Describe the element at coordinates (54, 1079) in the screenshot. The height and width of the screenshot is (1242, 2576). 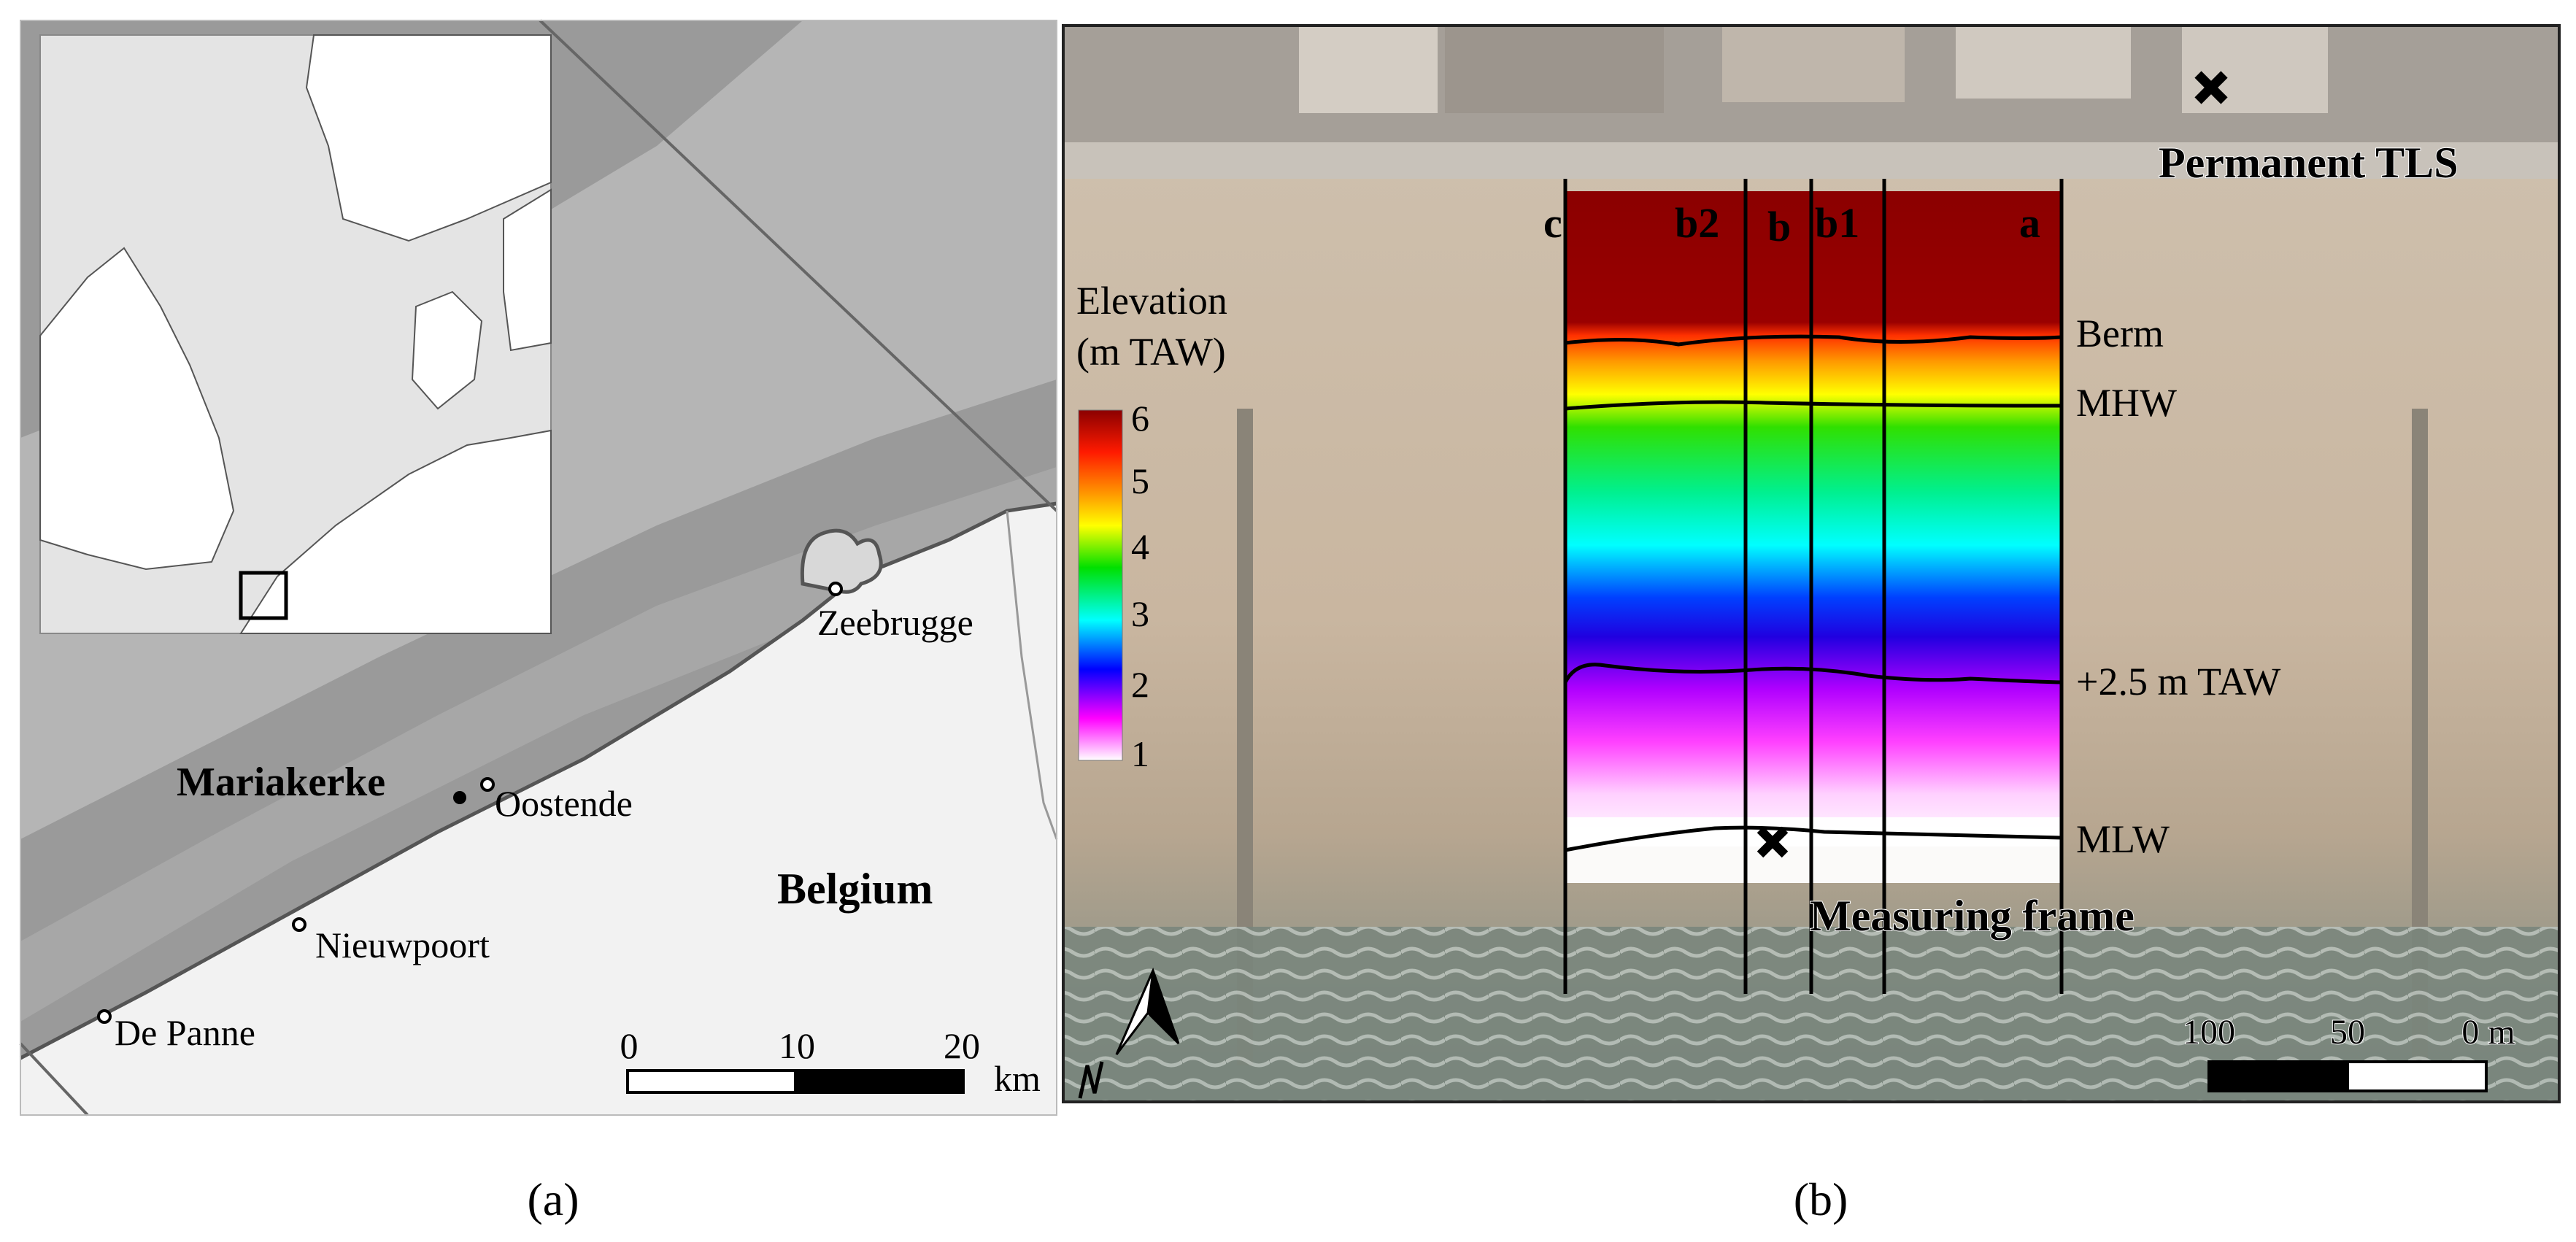
I see `national-border-west` at that location.